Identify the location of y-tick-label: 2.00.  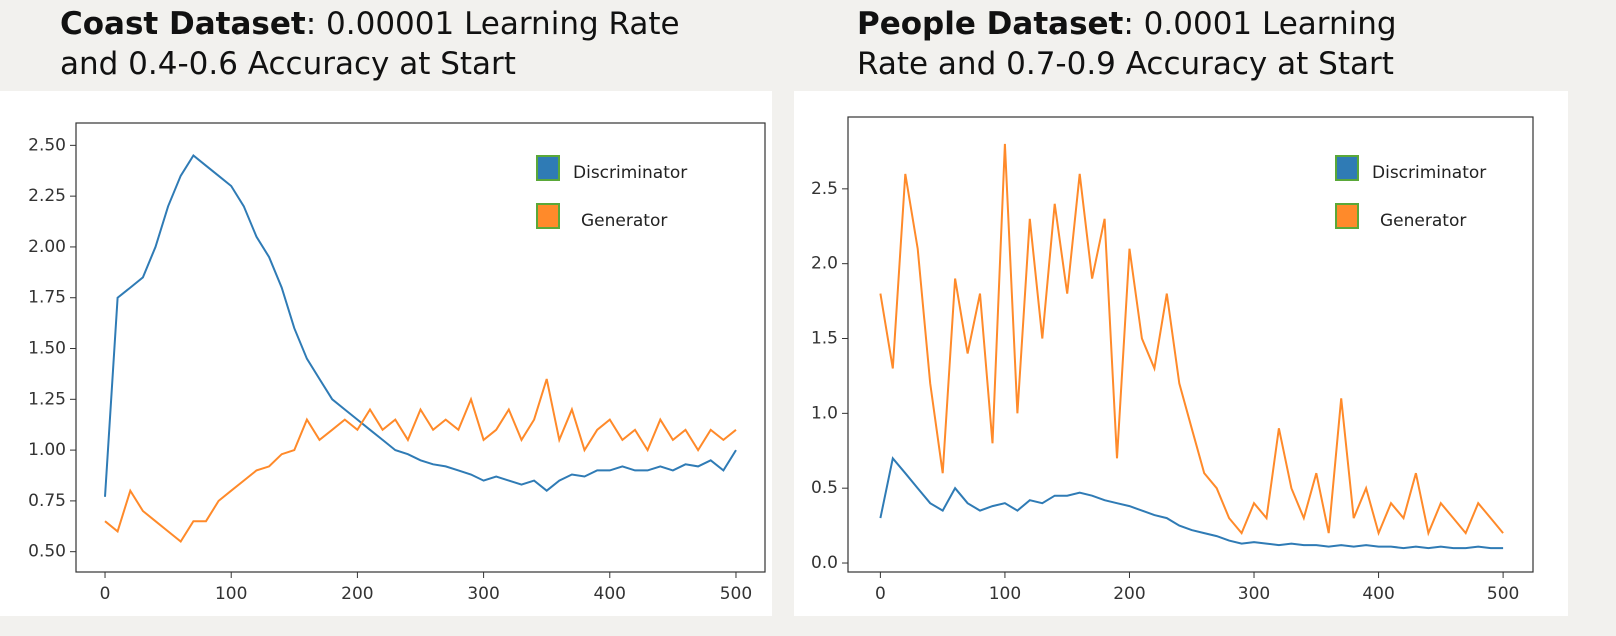
(47, 247).